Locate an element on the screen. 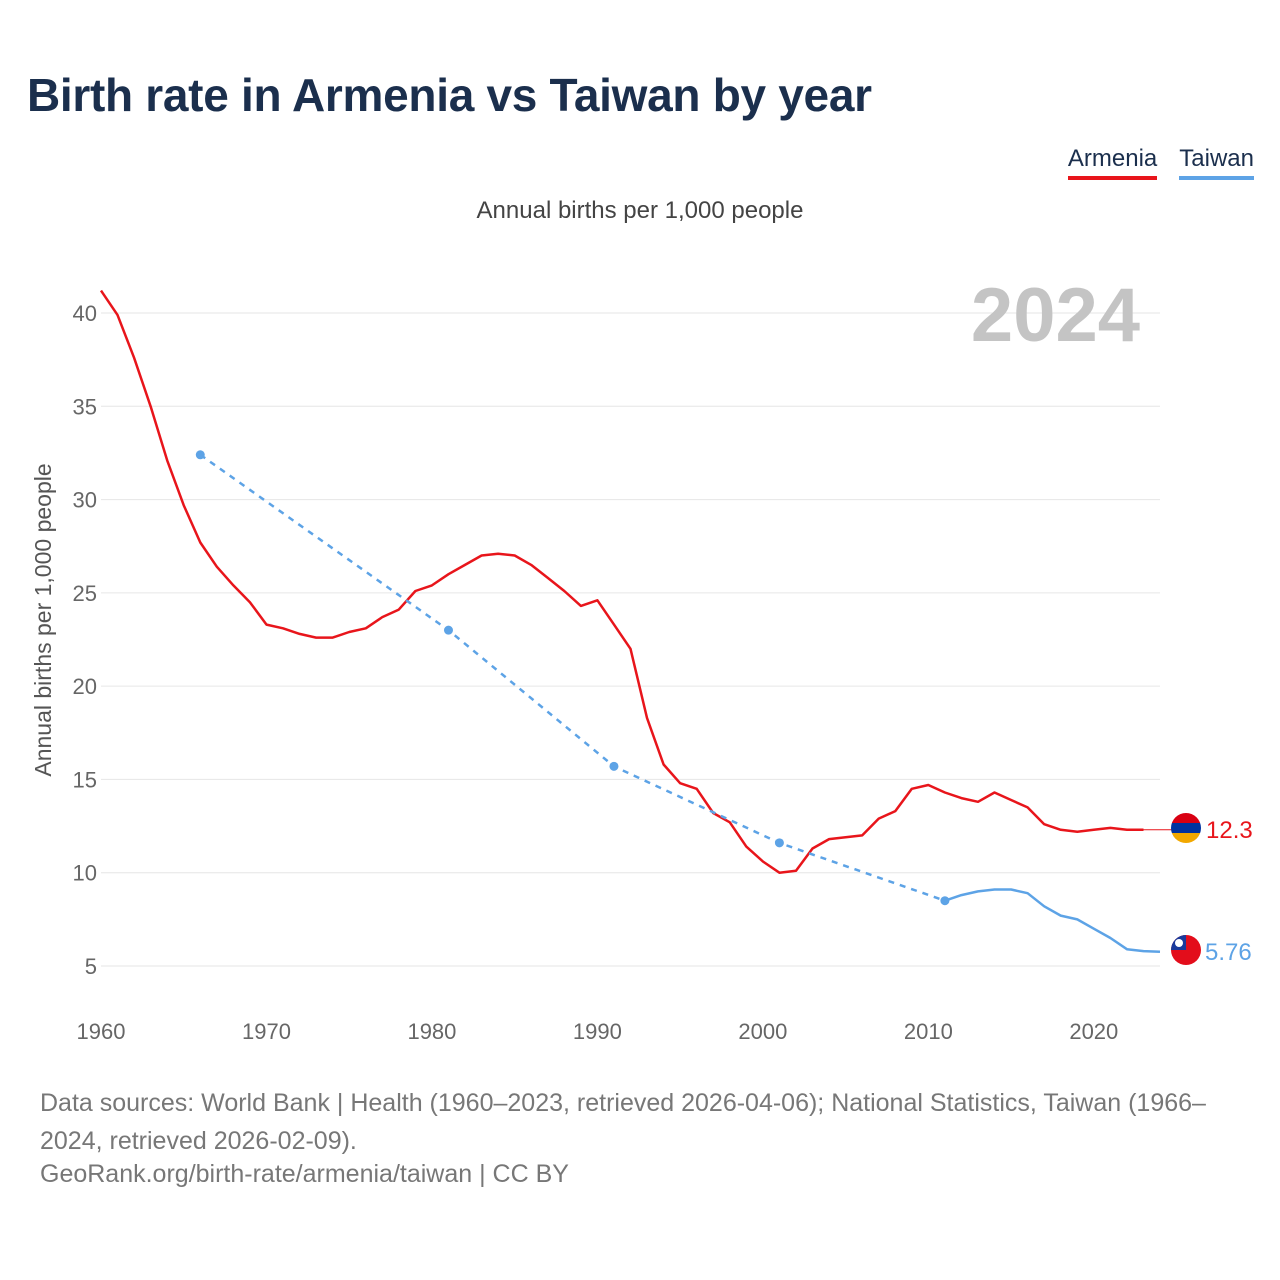 The width and height of the screenshot is (1280, 1280). x-tick-label: 1970 is located at coordinates (266, 1031).